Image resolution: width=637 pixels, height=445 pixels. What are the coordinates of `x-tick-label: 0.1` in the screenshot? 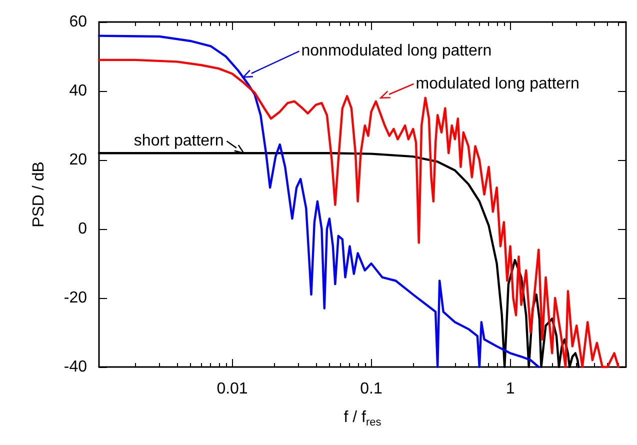 It's located at (371, 389).